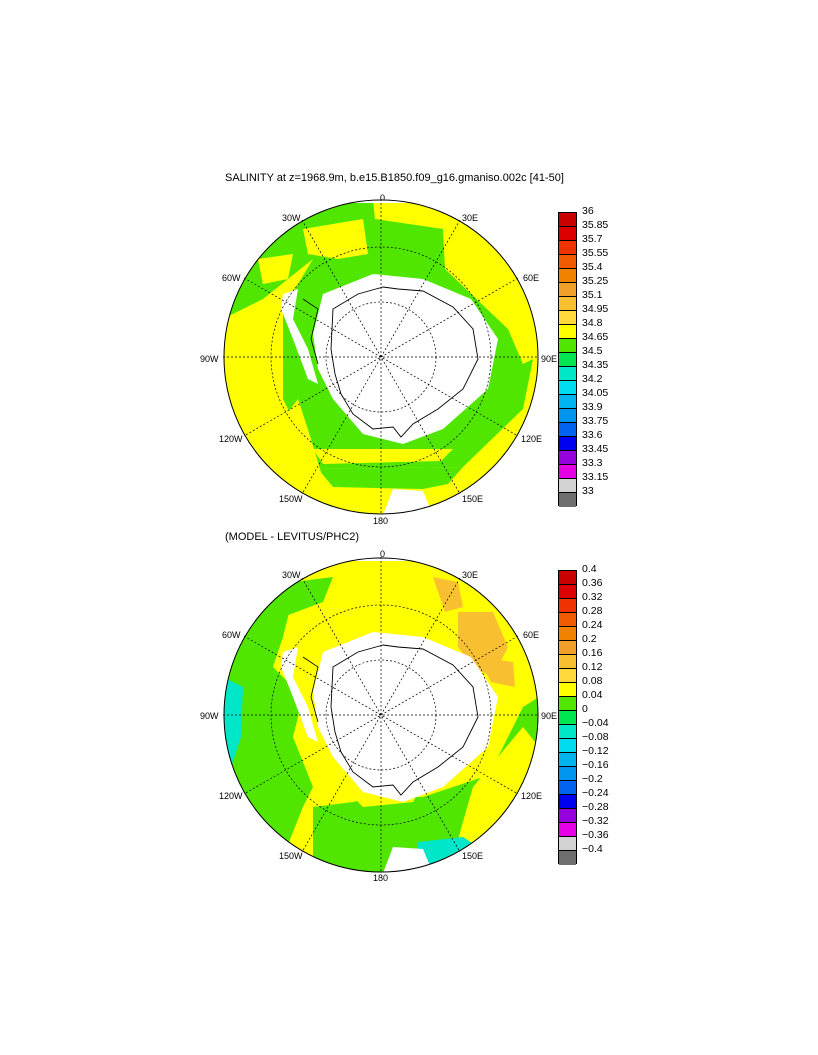  I want to click on colorbar-tick-label: 33.15, so click(595, 477).